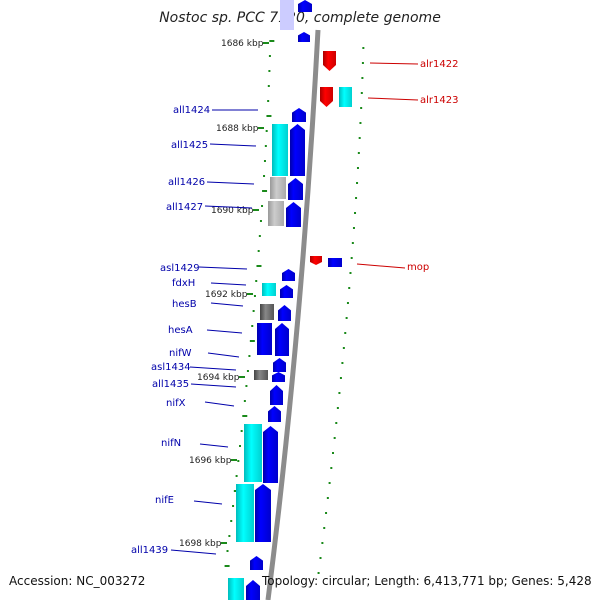 This screenshot has height=600, width=600. What do you see at coordinates (200, 544) in the screenshot?
I see `kbp-label: 1698 kbp` at bounding box center [200, 544].